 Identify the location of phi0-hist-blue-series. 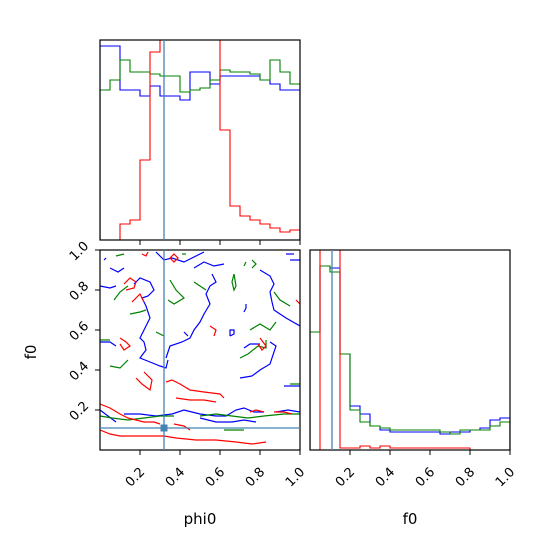
(200, 142).